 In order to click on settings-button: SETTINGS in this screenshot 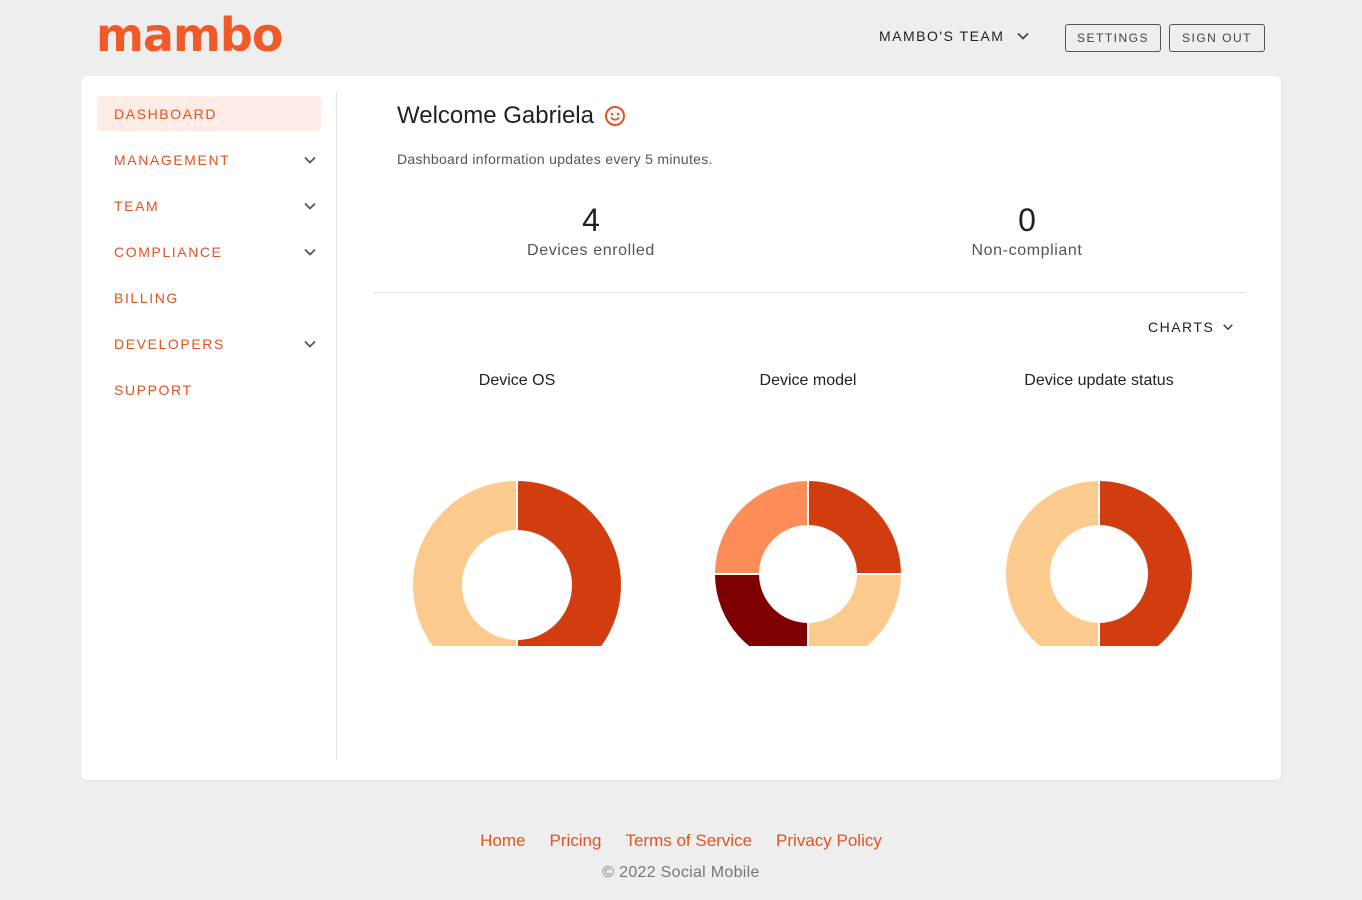, I will do `click(1113, 38)`.